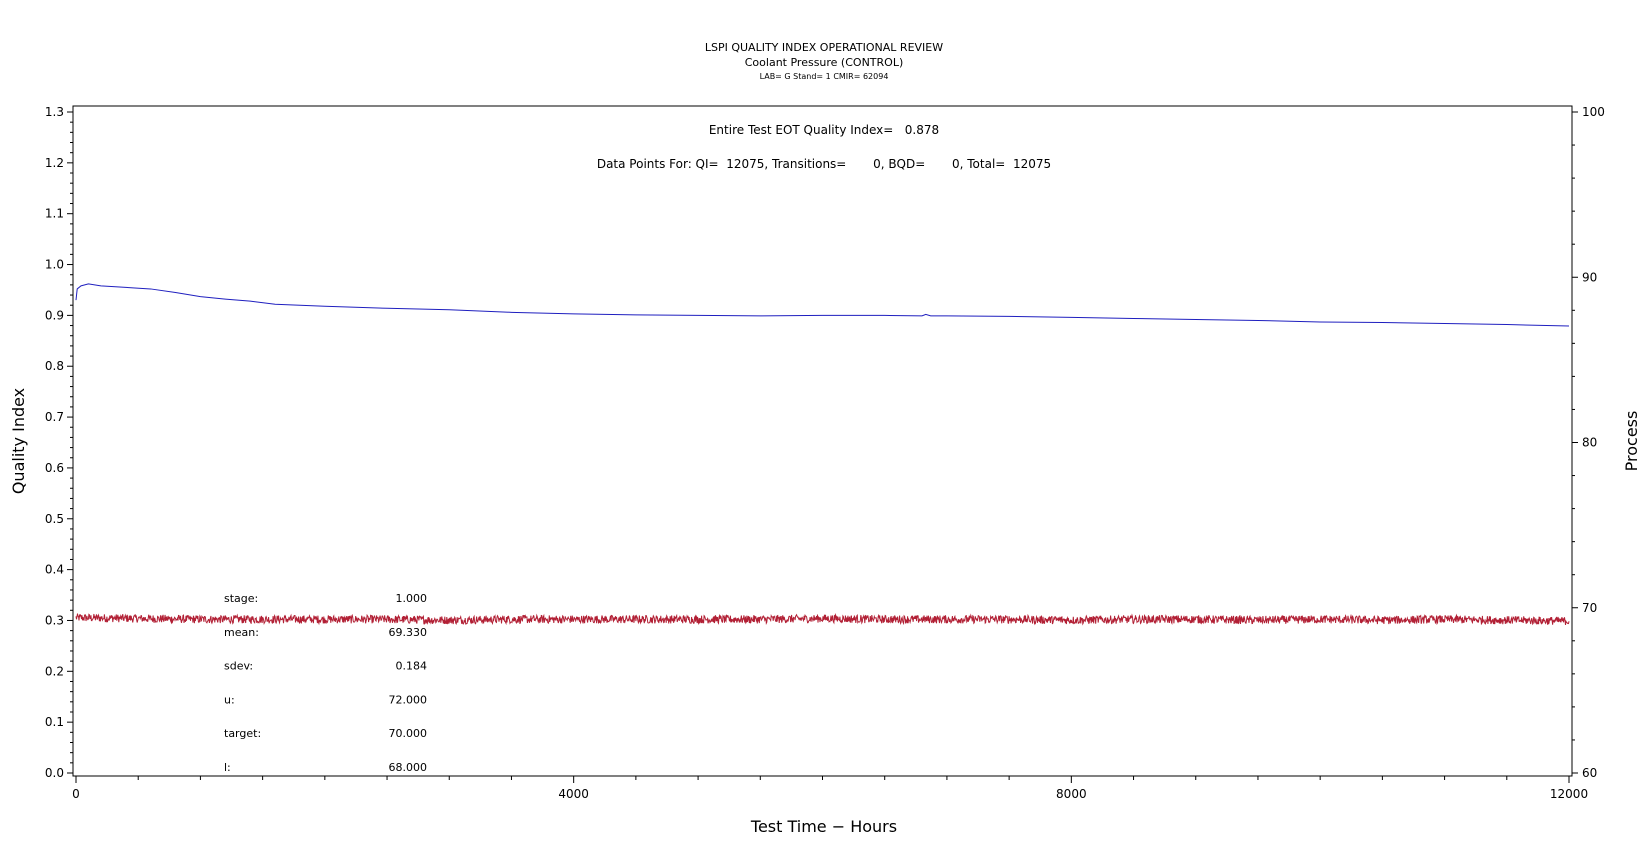  What do you see at coordinates (54, 315) in the screenshot?
I see `y-left-tick-label: 0.9` at bounding box center [54, 315].